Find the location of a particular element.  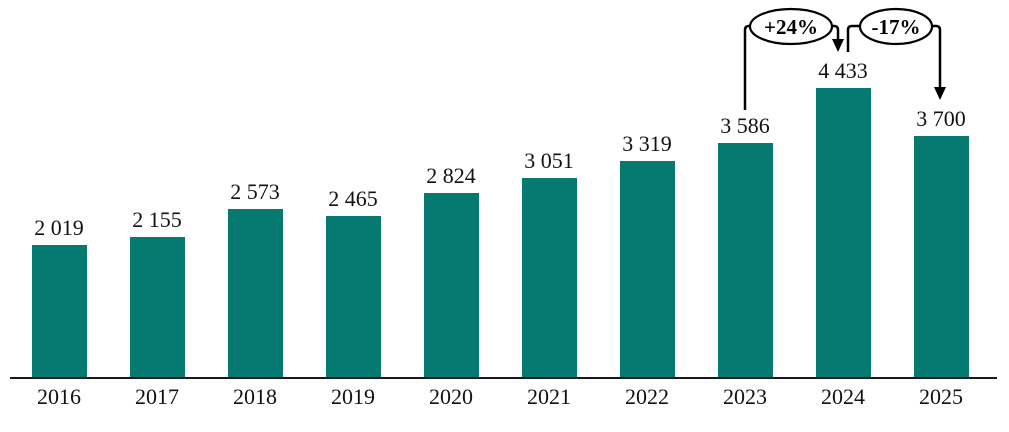

bar-value-label: 3 319 is located at coordinates (647, 143).